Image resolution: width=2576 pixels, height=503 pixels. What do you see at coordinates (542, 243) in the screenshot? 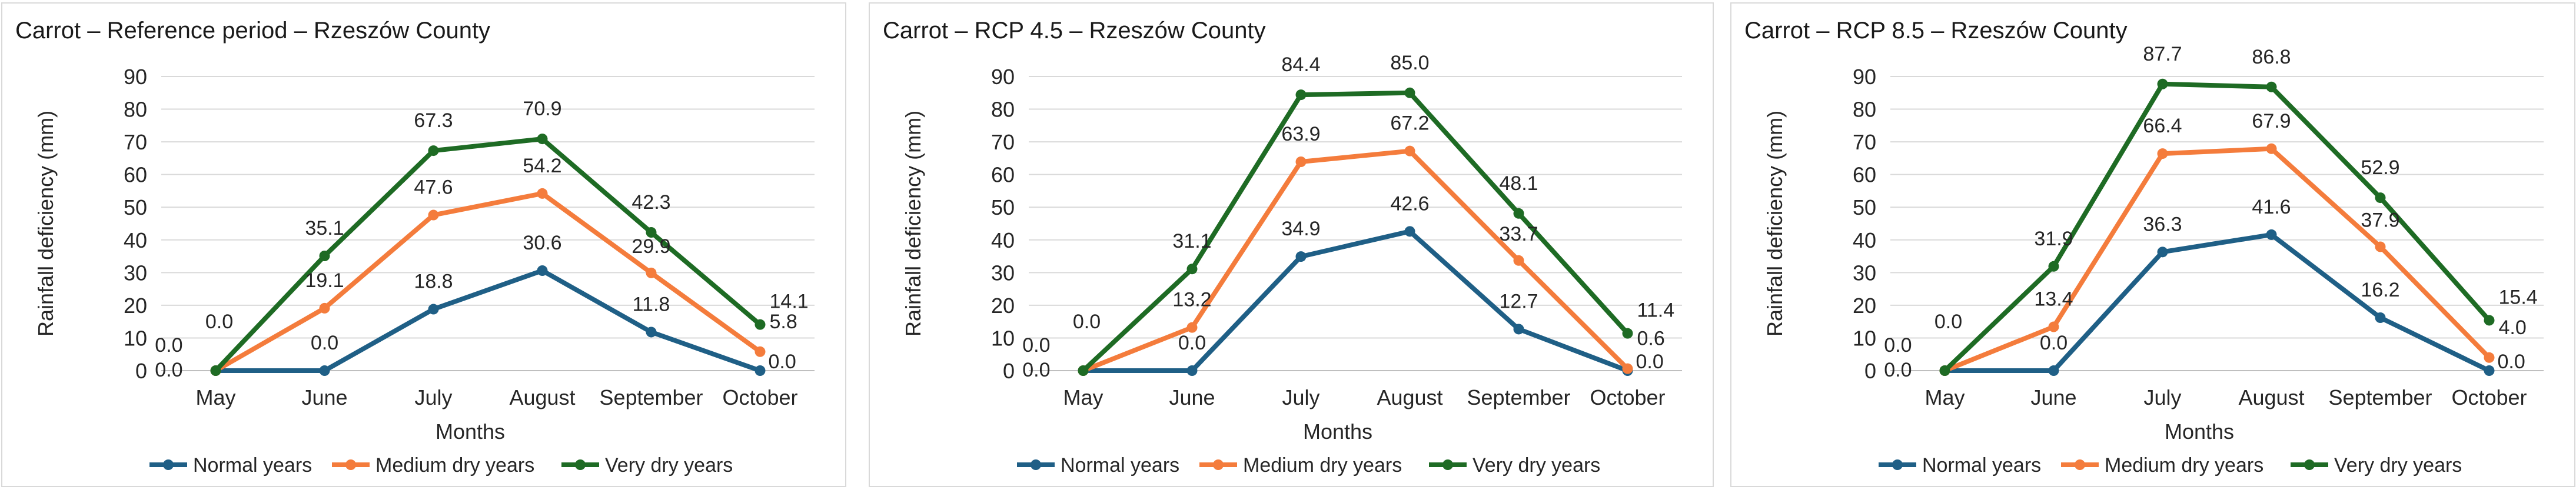
I see `data-label: 30.6` at bounding box center [542, 243].